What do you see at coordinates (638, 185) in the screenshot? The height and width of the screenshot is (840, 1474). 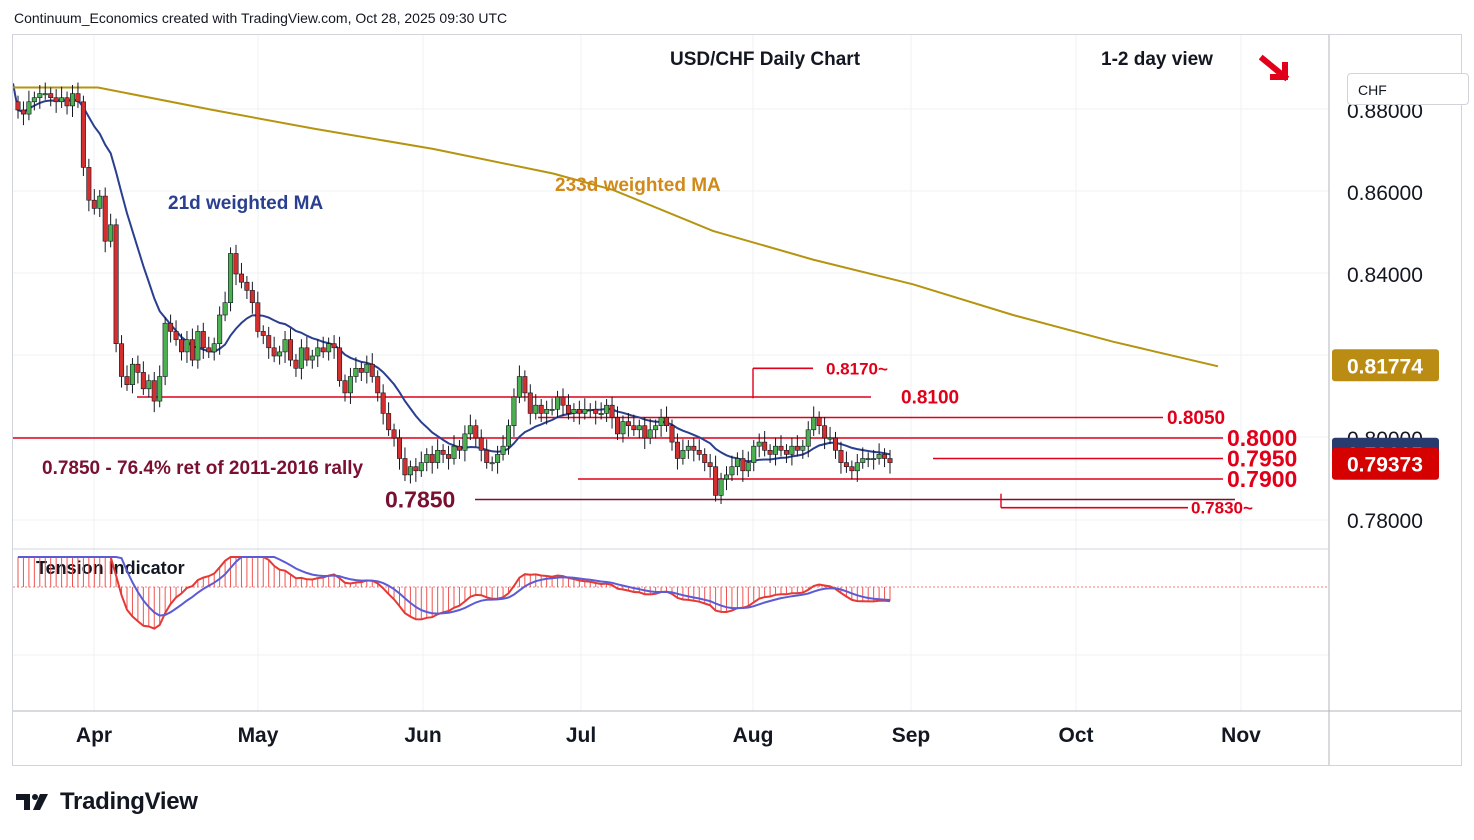 I see `ma233-label: 233d weighted MA` at bounding box center [638, 185].